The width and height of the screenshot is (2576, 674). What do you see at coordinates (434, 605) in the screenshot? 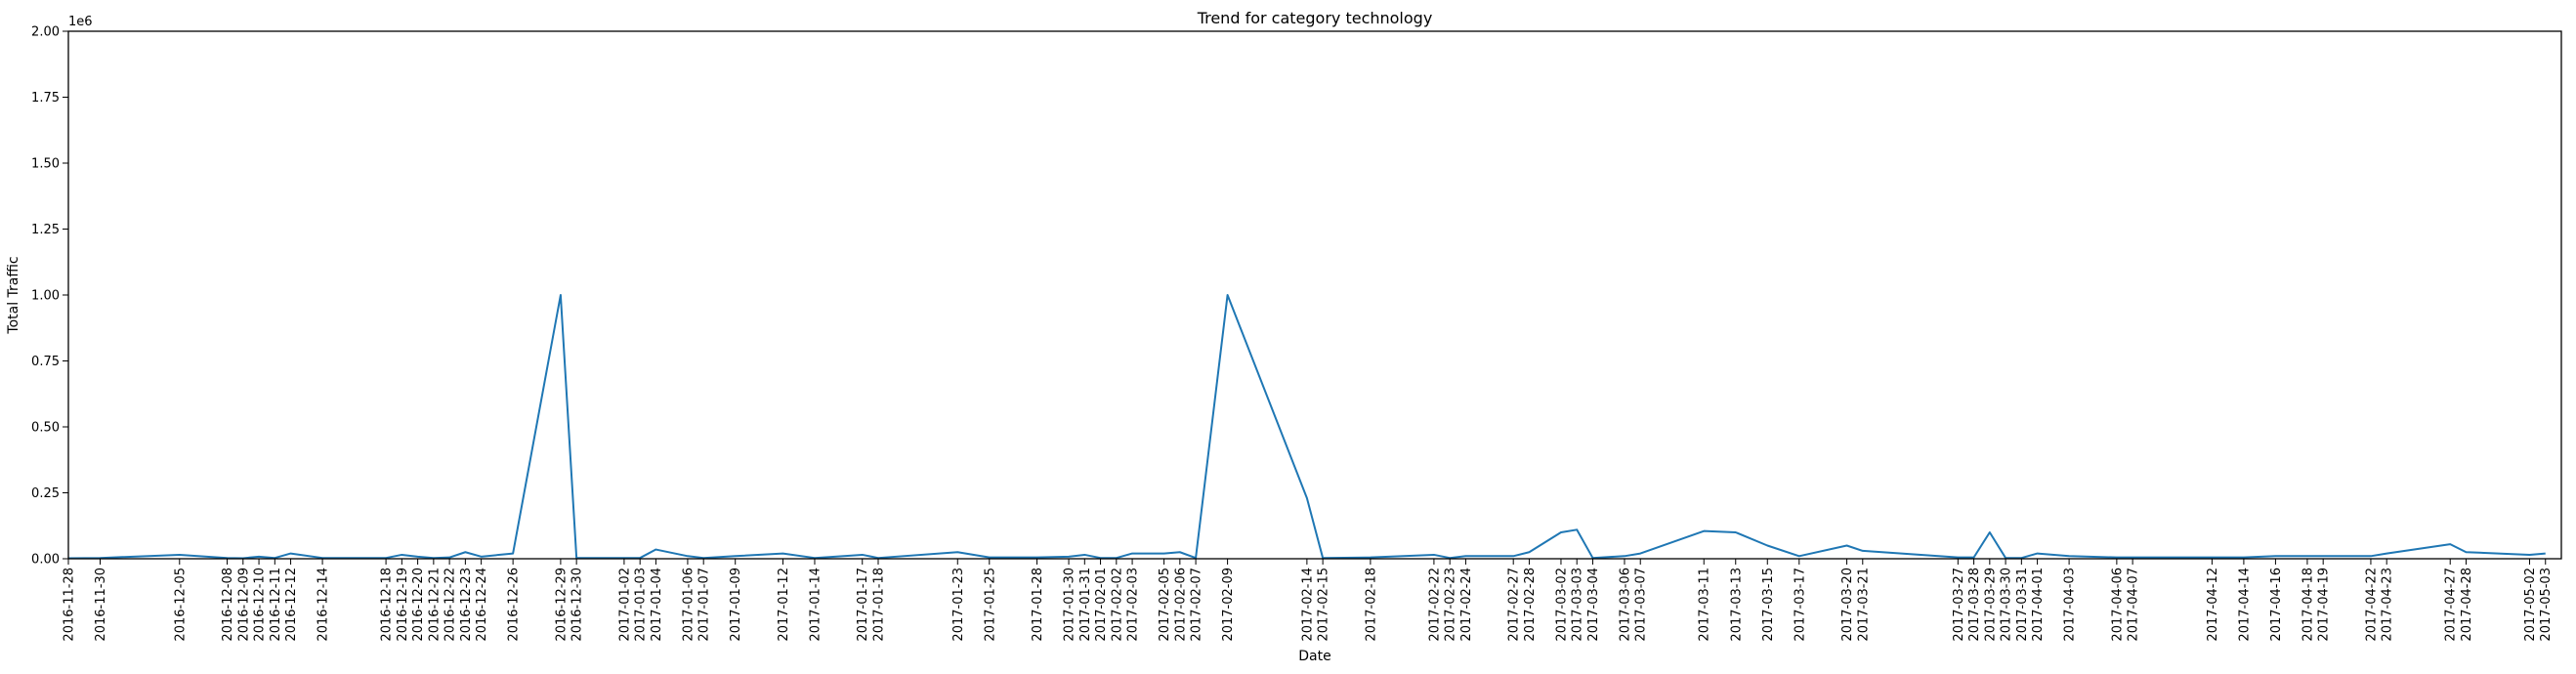
I see `x-tick-label: 2016-12-21` at bounding box center [434, 605].